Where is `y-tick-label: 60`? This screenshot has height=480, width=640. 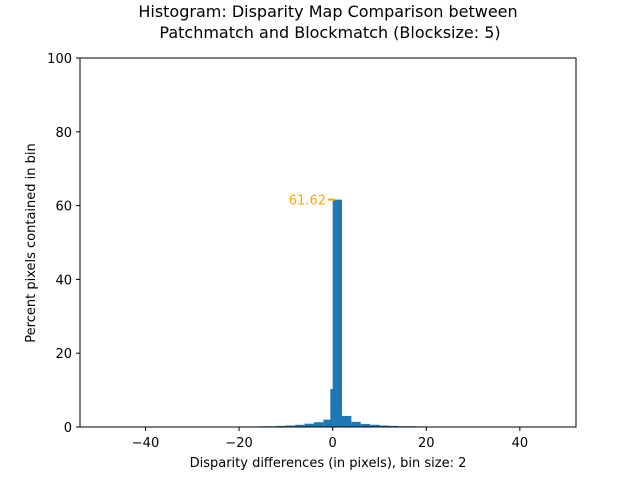 y-tick-label: 60 is located at coordinates (63, 207).